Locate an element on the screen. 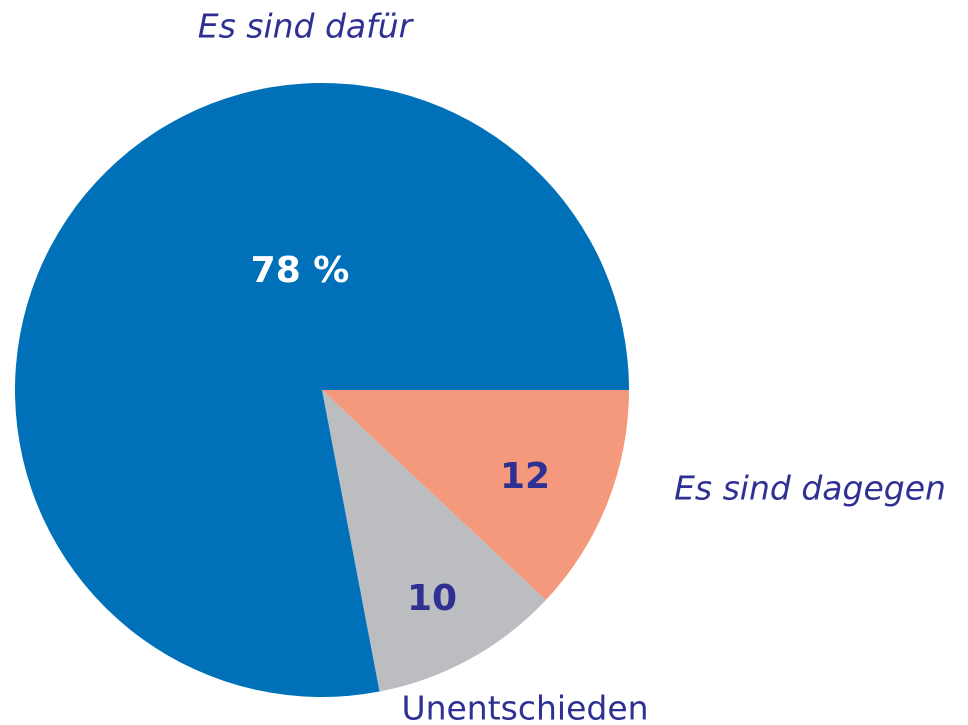 The width and height of the screenshot is (968, 725). value-label: 12 is located at coordinates (525, 476).